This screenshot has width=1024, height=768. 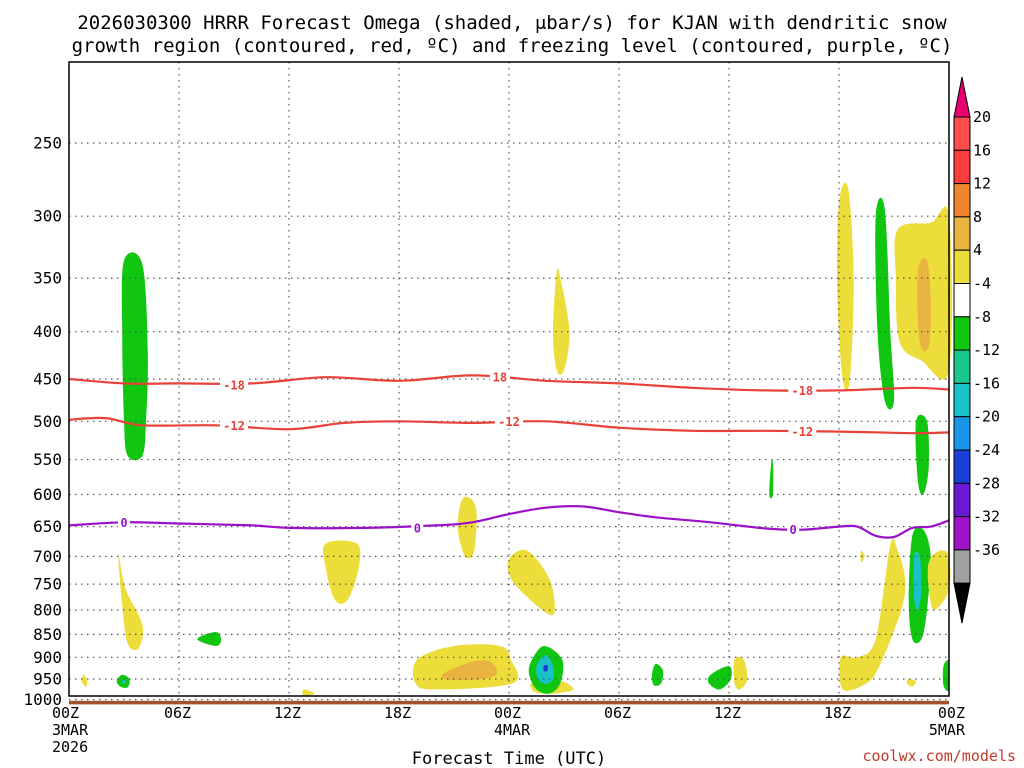 What do you see at coordinates (70, 747) in the screenshot?
I see `x-tick-year-0: 2026` at bounding box center [70, 747].